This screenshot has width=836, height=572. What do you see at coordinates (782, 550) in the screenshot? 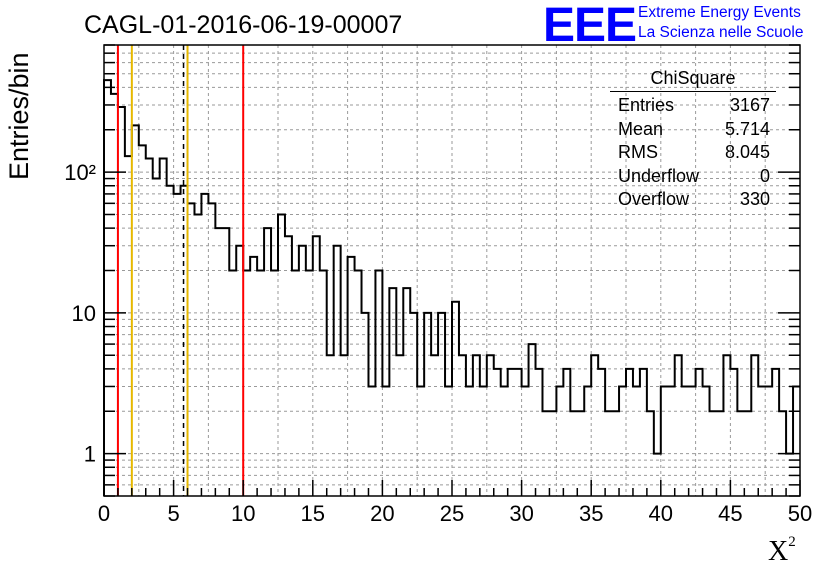
I see `x-axis-label: X2` at bounding box center [782, 550].